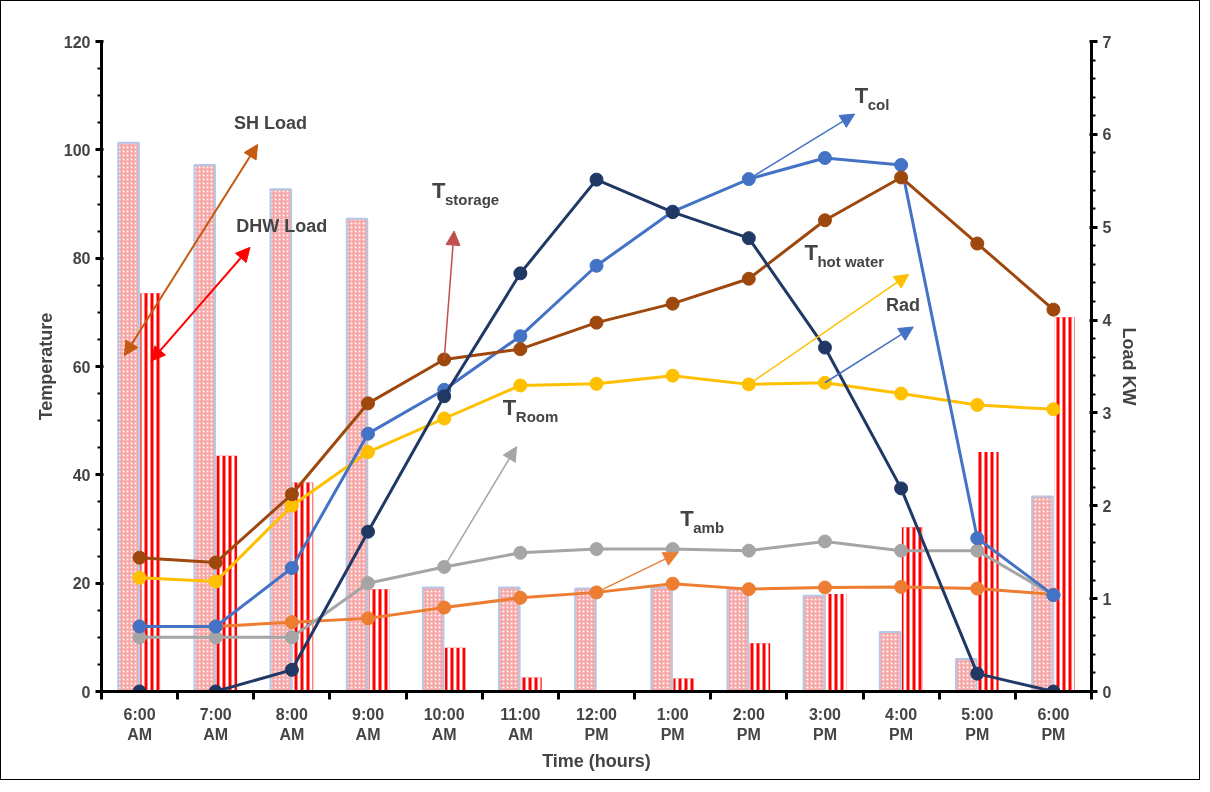 This screenshot has width=1210, height=792. I want to click on x-tick-label: 2:00 PM, so click(748, 724).